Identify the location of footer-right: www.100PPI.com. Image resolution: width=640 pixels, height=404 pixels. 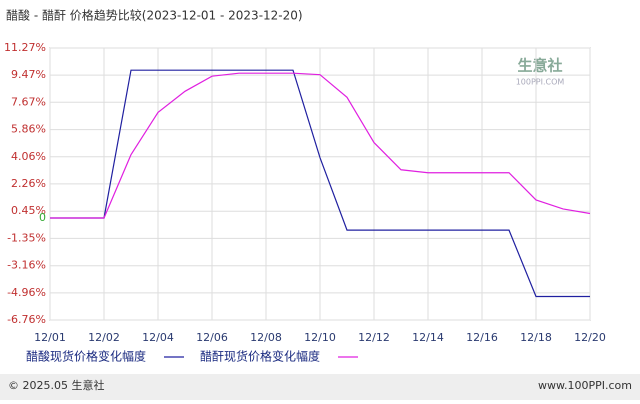
(585, 385).